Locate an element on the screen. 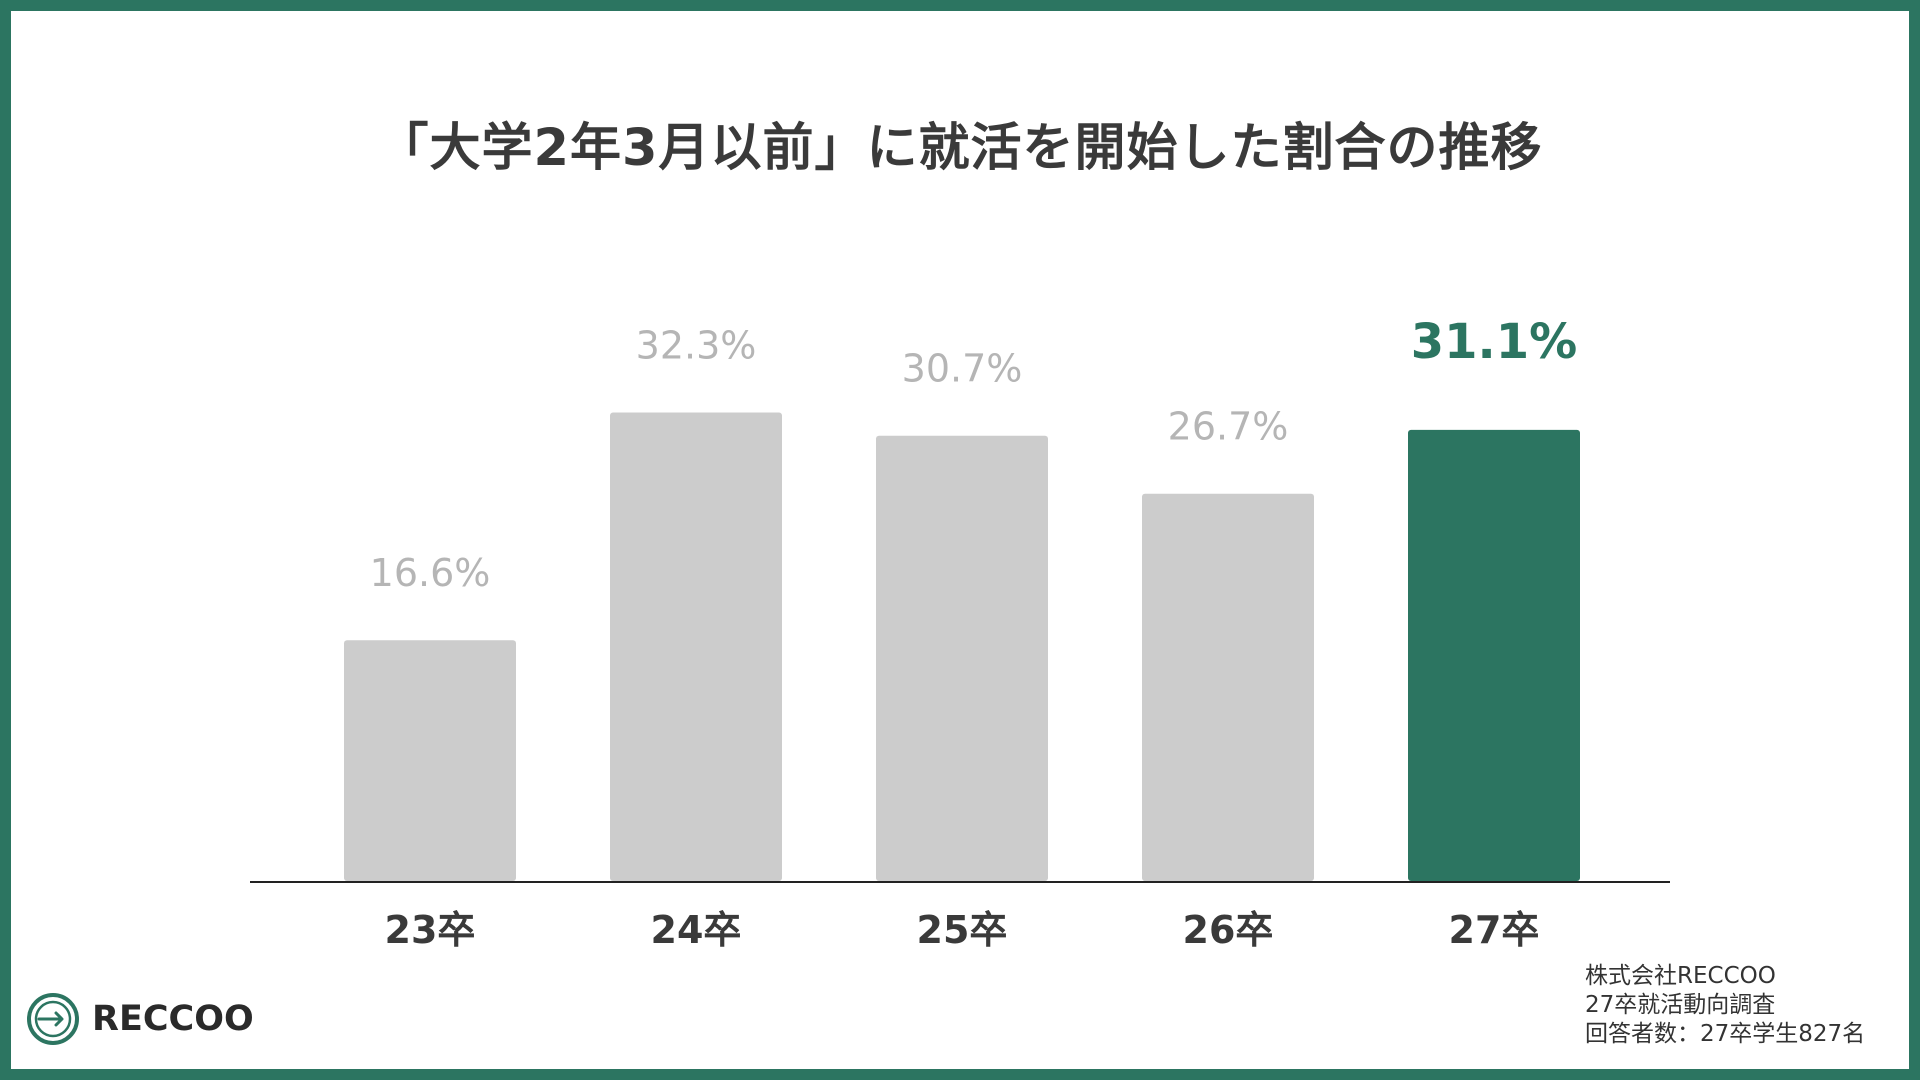 The image size is (1920, 1080). category-label-24卒: 24卒 is located at coordinates (696, 930).